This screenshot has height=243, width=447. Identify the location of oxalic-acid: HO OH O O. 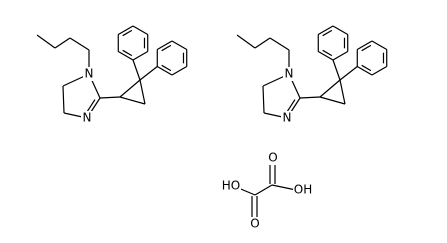
(267, 191).